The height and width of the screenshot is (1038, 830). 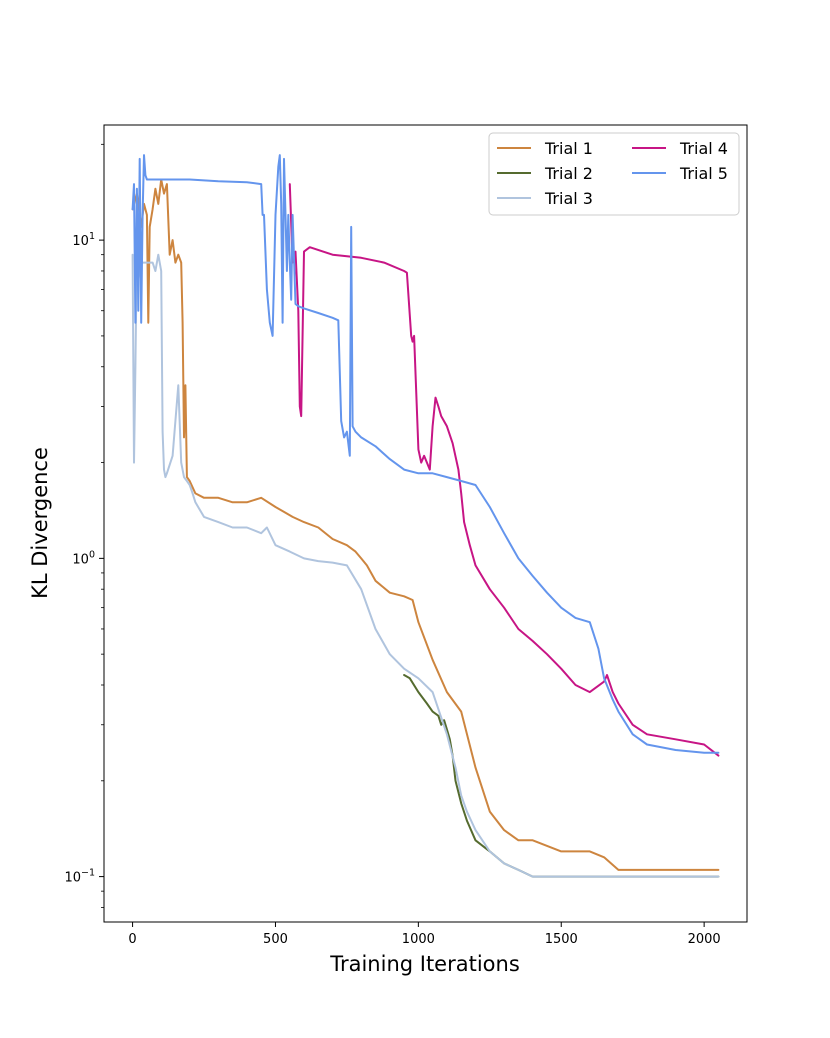 I want to click on y-tick-label: 10⁰, so click(x=83, y=558).